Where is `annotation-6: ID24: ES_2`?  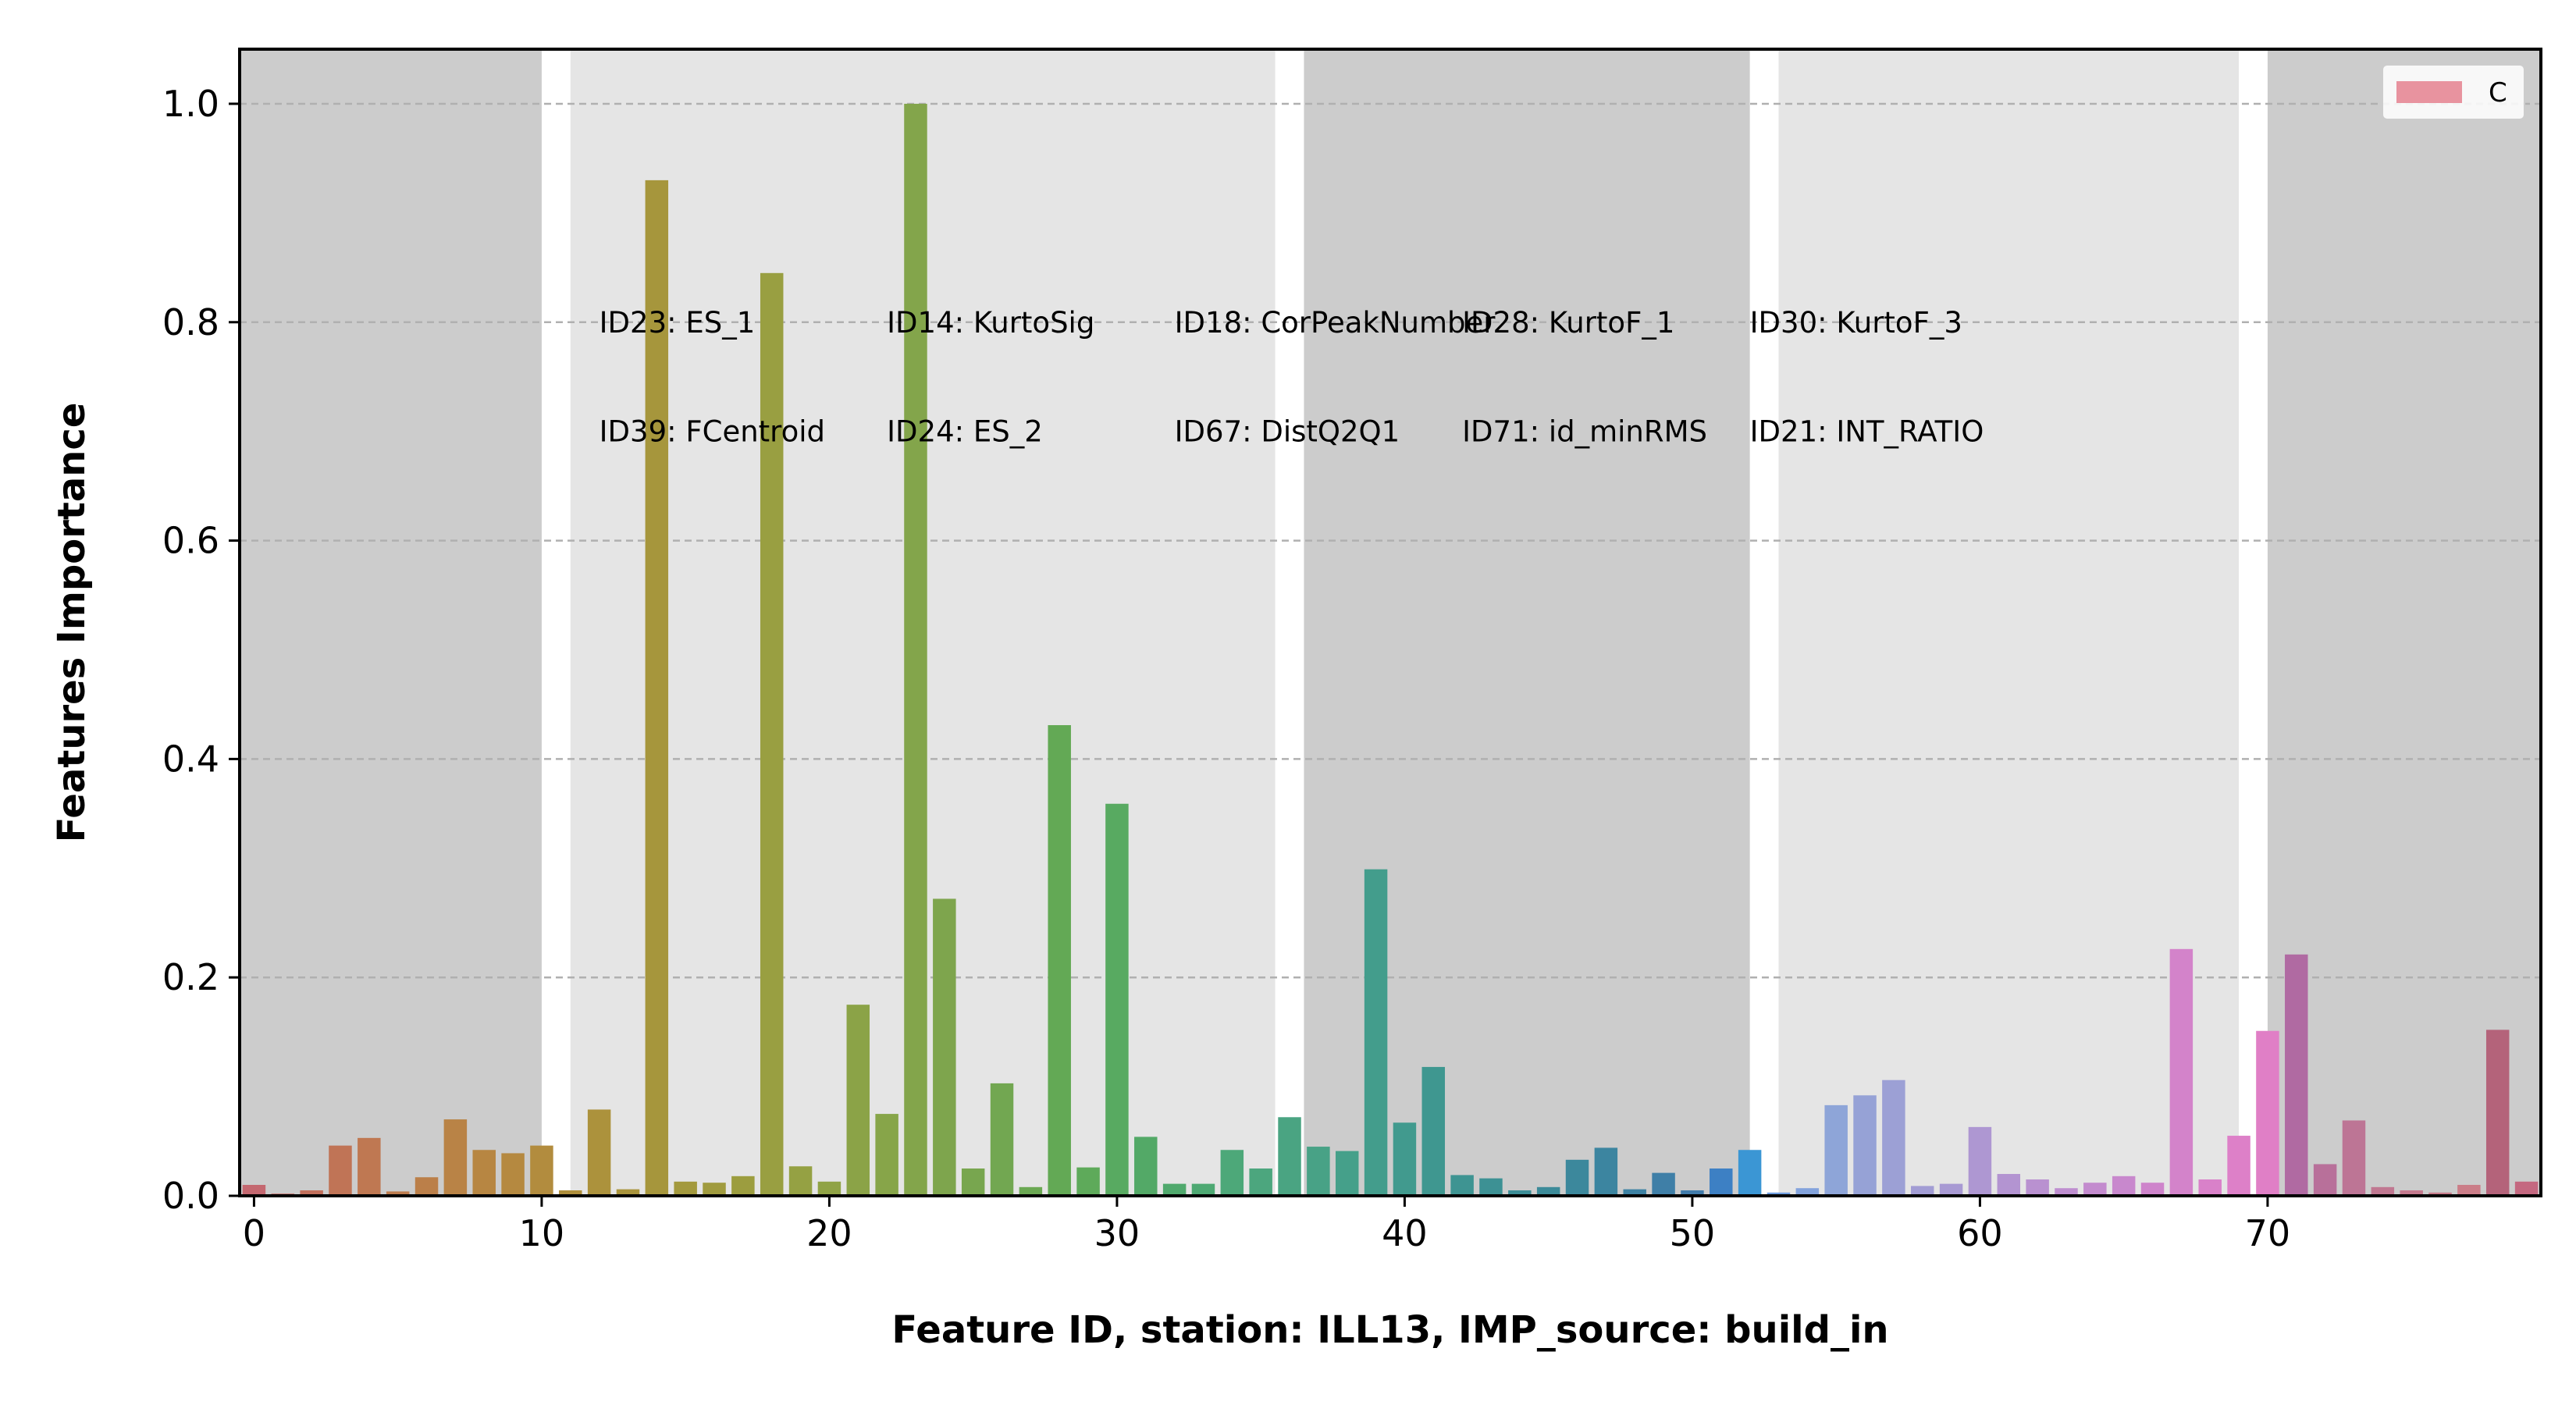 annotation-6: ID24: ES_2 is located at coordinates (965, 432).